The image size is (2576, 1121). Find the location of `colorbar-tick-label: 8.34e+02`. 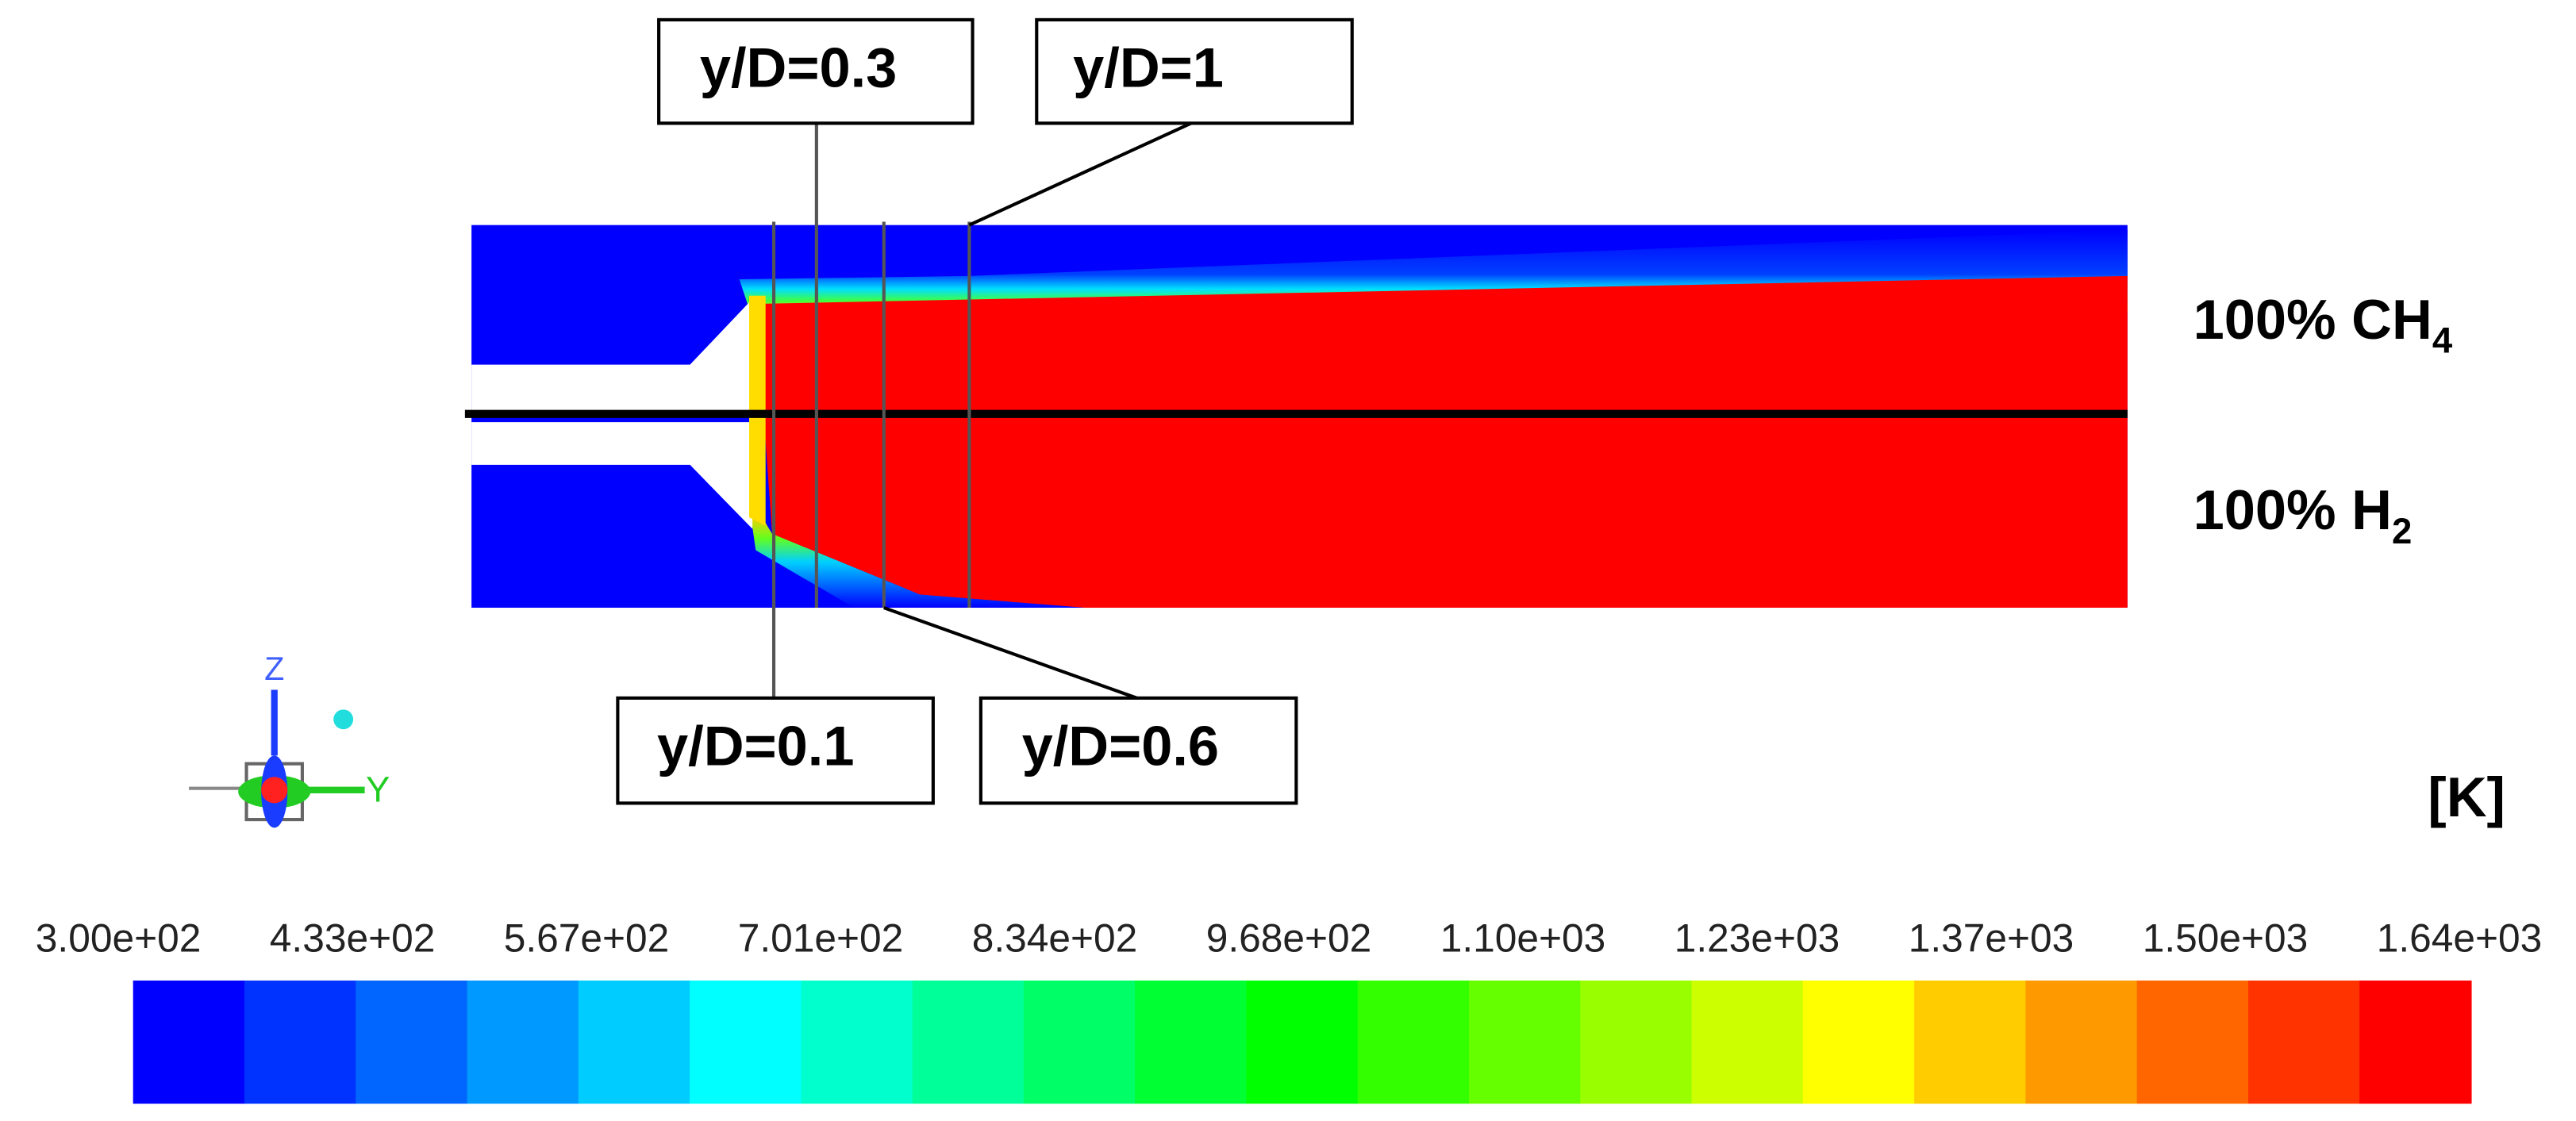

colorbar-tick-label: 8.34e+02 is located at coordinates (1055, 938).